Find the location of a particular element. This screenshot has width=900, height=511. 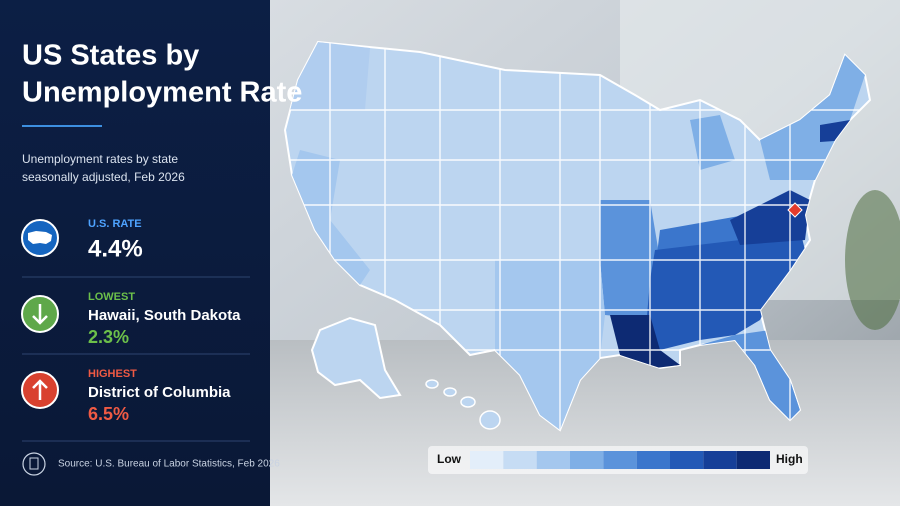

source-icon is located at coordinates (34, 464).